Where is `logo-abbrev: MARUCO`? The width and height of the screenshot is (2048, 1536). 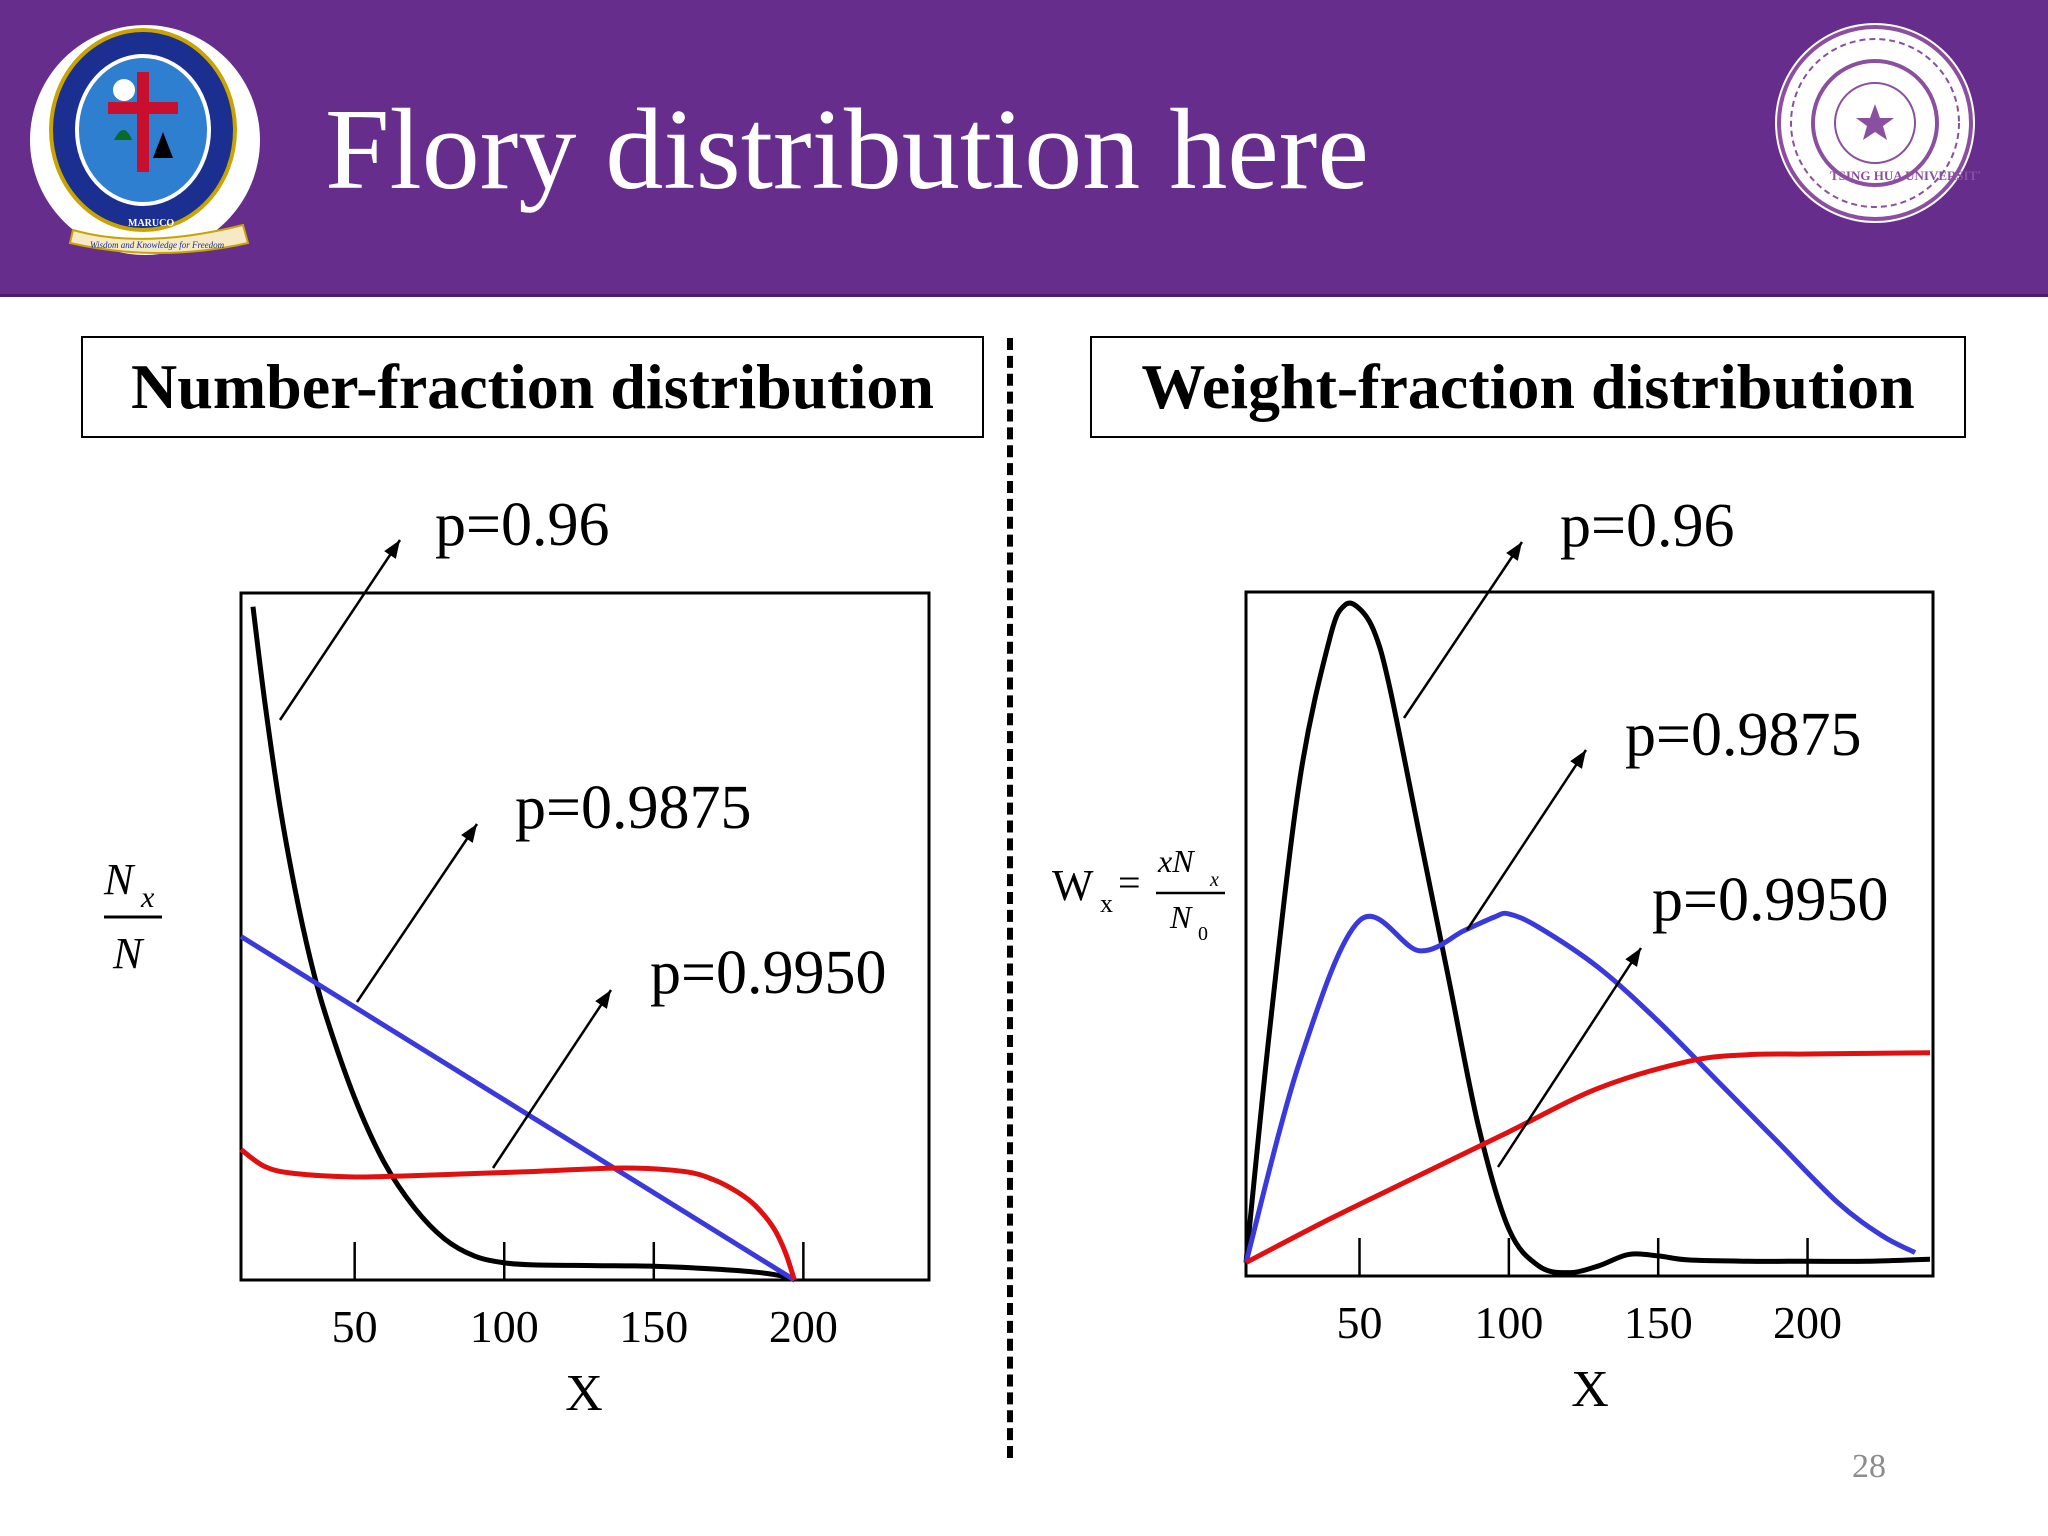 logo-abbrev: MARUCO is located at coordinates (151, 223).